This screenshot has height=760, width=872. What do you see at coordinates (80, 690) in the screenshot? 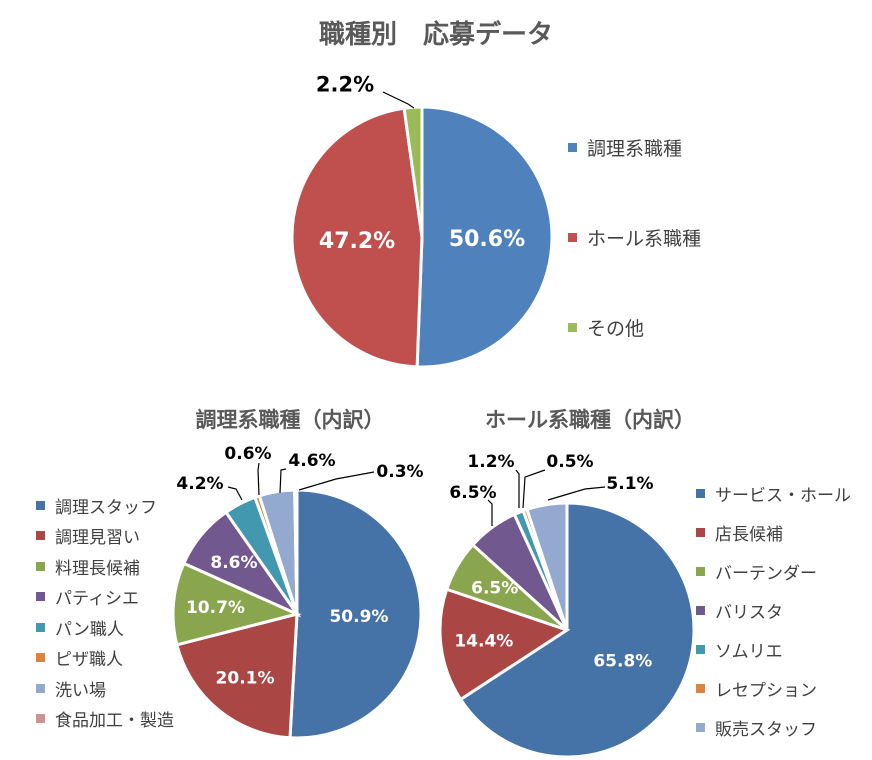
I see `legend-label: 洗い場` at bounding box center [80, 690].